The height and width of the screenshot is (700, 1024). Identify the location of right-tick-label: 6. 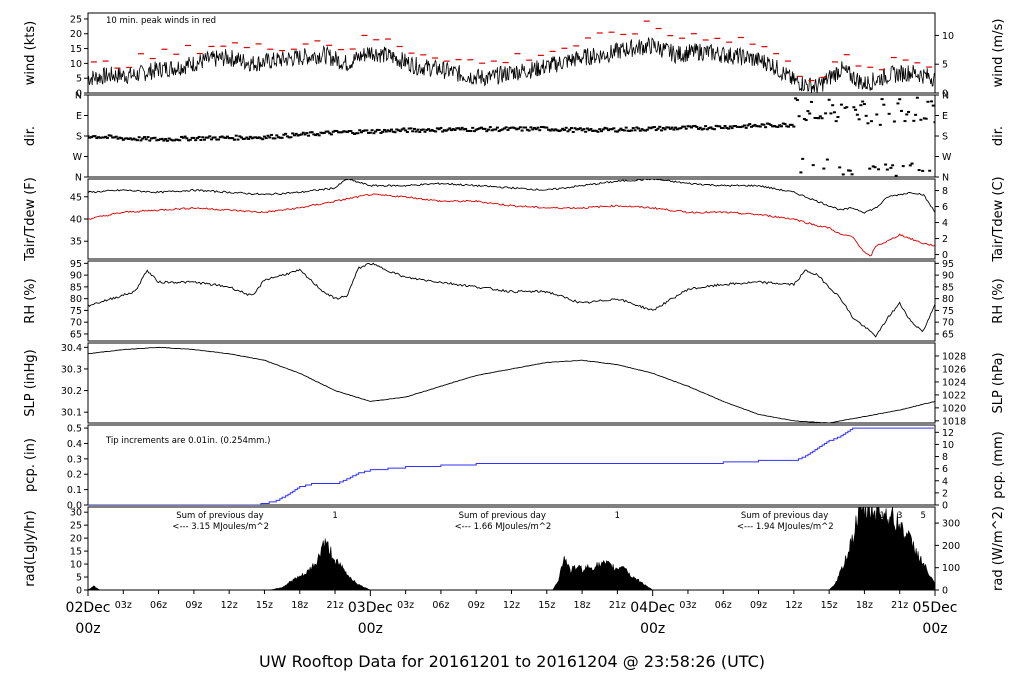
(945, 469).